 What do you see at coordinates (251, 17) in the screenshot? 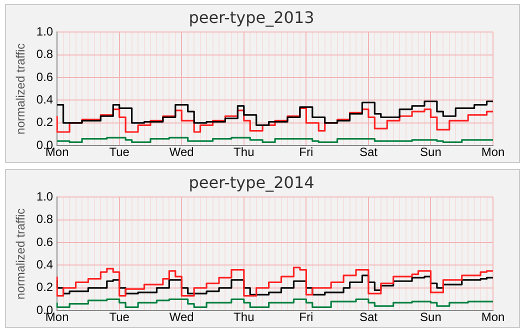
I see `chart-title: peer-type_2013` at bounding box center [251, 17].